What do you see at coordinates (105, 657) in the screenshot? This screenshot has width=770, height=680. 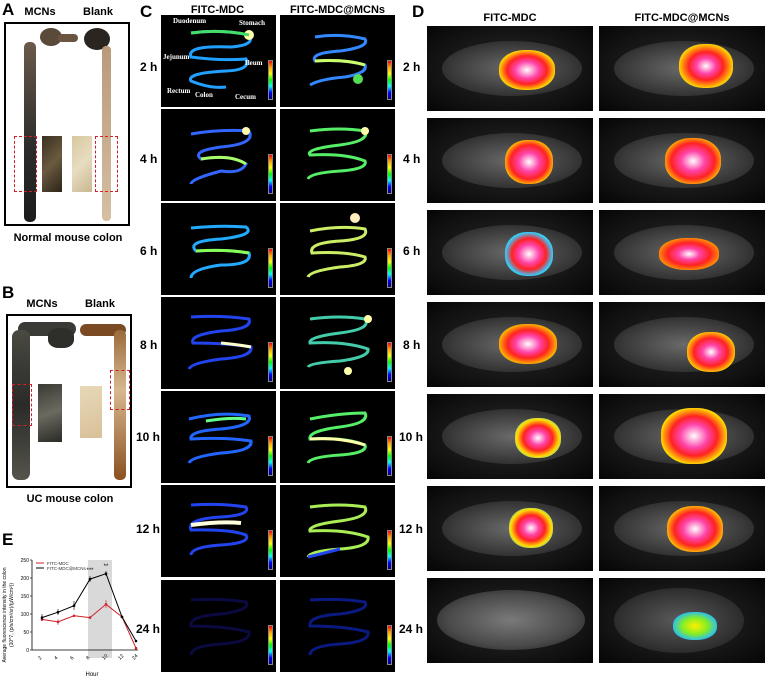 I see `svg-text: 10` at bounding box center [105, 657].